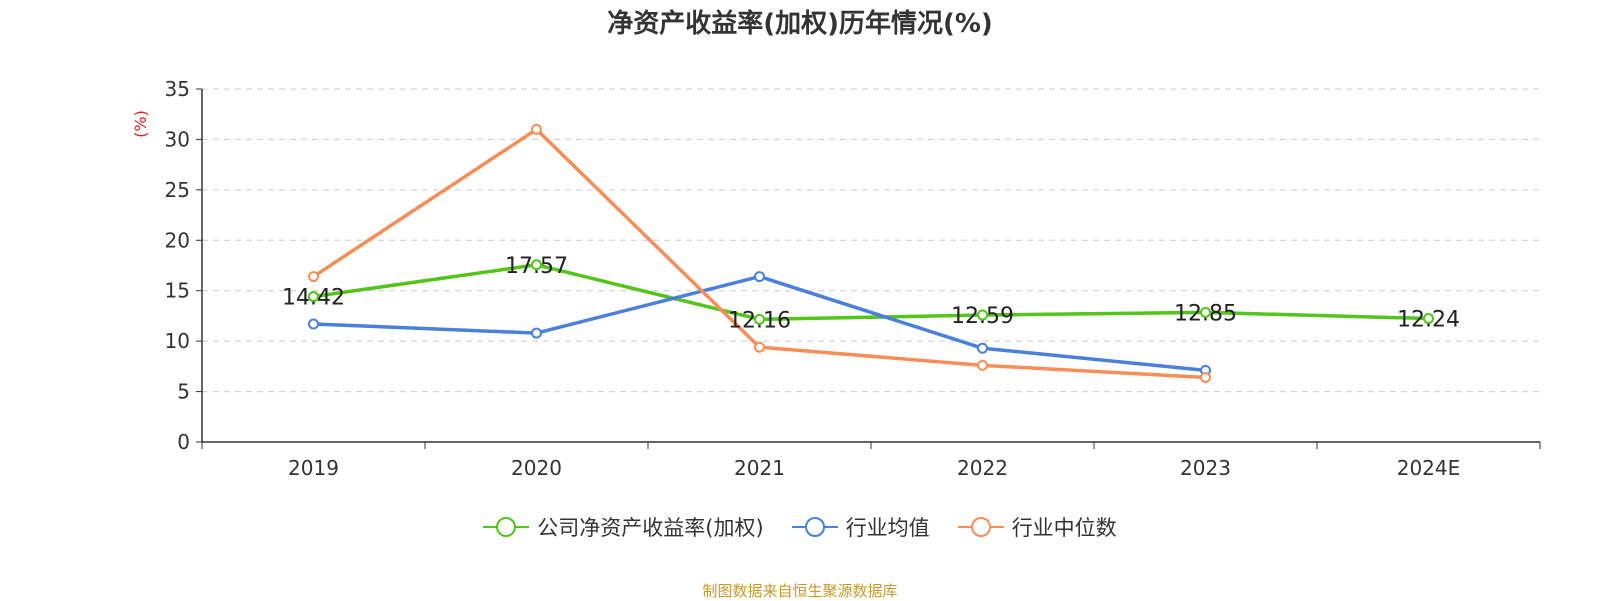  I want to click on x-tick-label: 2023, so click(1205, 468).